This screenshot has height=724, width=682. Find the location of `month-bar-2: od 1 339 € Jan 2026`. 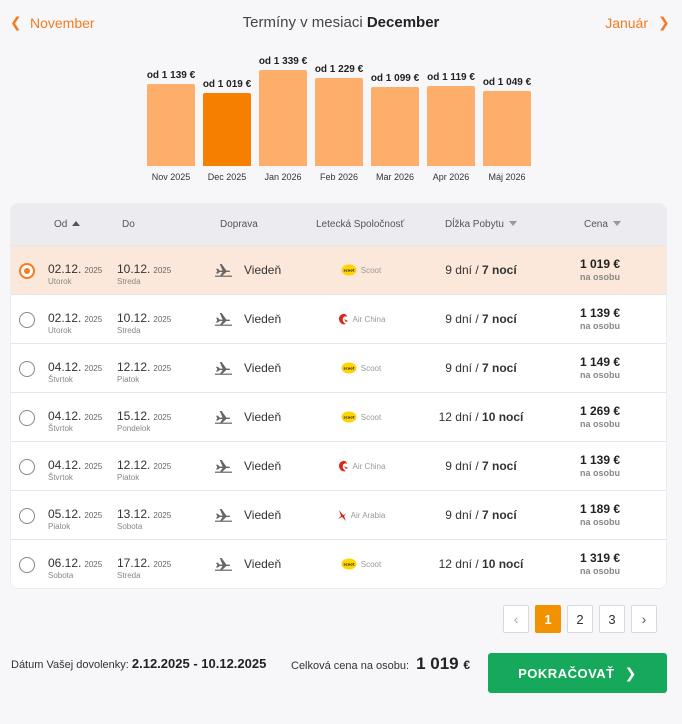

month-bar-2: od 1 339 € Jan 2026 is located at coordinates (283, 116).